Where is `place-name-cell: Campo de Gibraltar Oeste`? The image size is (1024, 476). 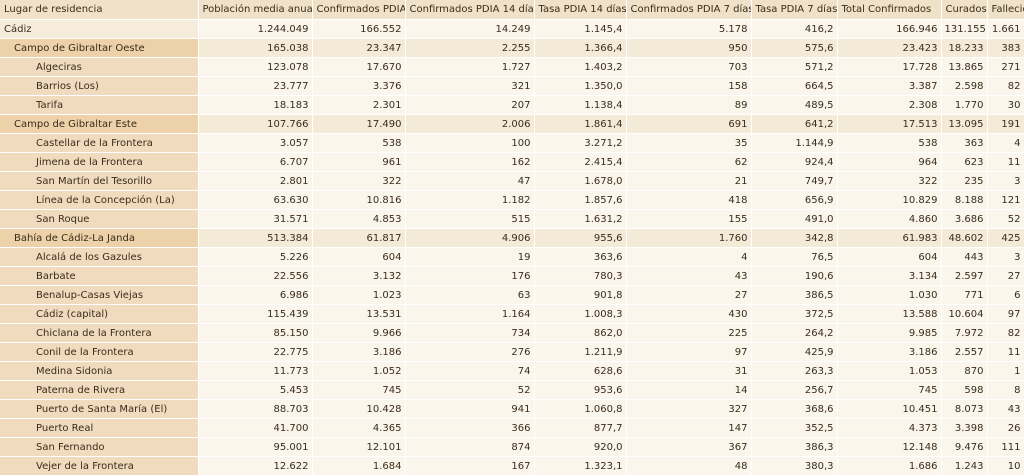
place-name-cell: Campo de Gibraltar Oeste is located at coordinates (99, 48).